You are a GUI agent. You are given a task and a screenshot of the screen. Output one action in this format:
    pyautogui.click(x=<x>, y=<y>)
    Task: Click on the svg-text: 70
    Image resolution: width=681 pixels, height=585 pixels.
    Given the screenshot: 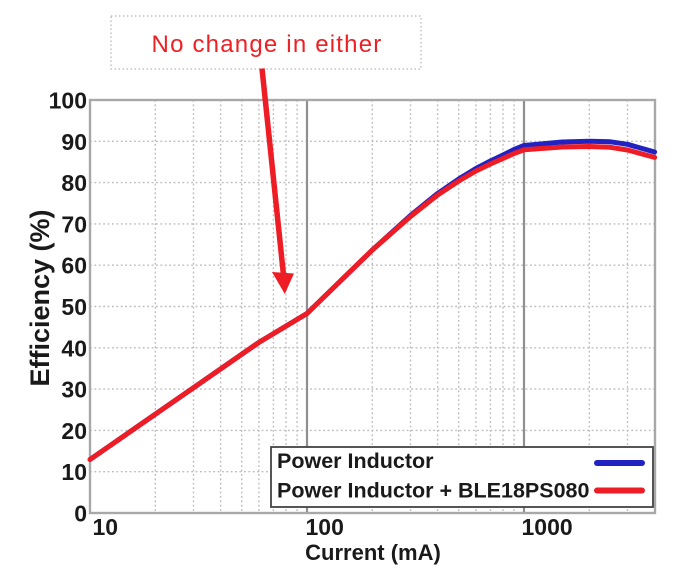 What is the action you would take?
    pyautogui.click(x=74, y=224)
    